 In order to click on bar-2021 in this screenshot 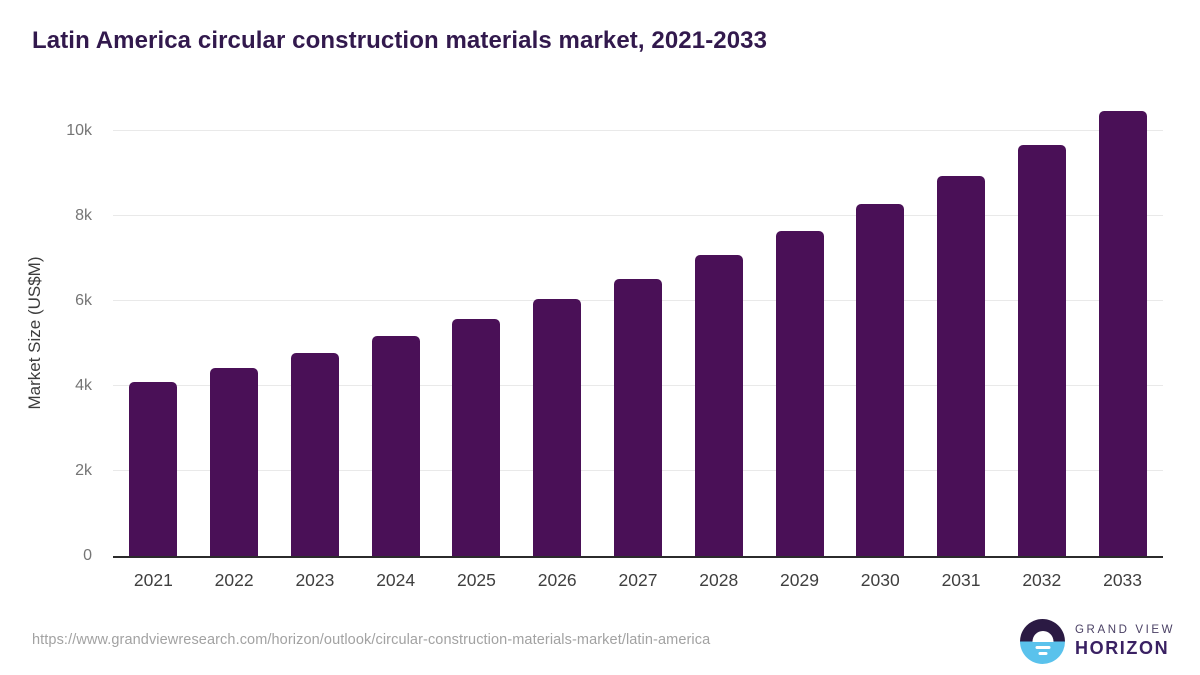, I will do `click(153, 469)`.